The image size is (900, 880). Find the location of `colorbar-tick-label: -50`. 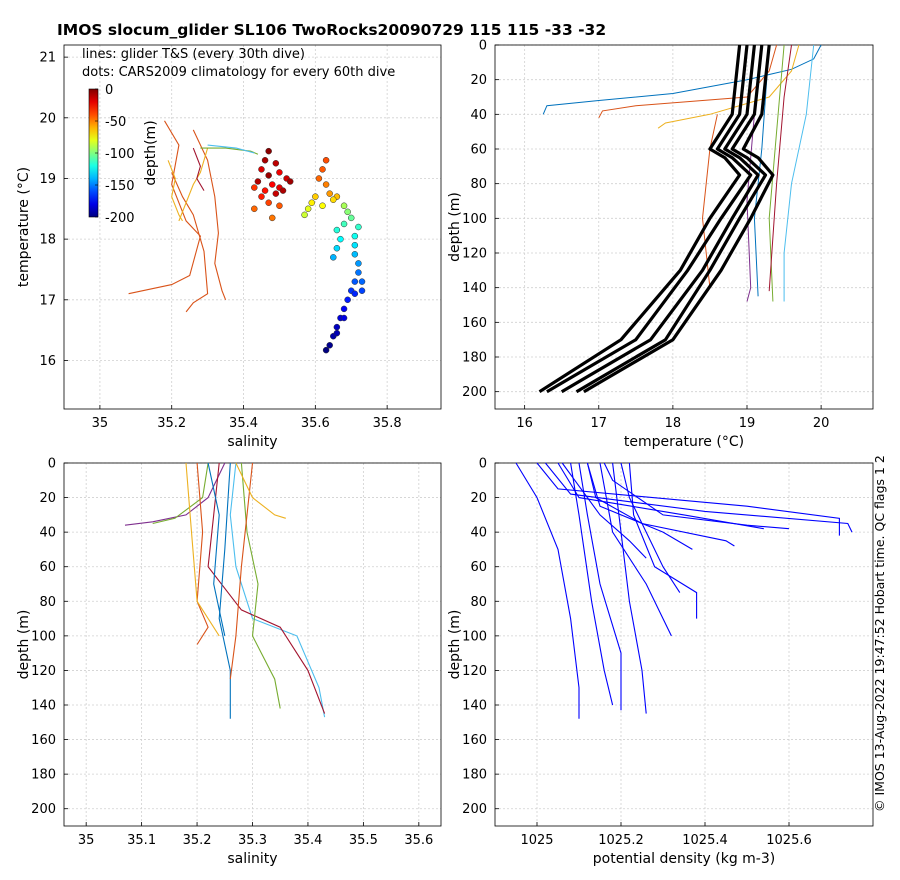

colorbar-tick-label: -50 is located at coordinates (115, 122).